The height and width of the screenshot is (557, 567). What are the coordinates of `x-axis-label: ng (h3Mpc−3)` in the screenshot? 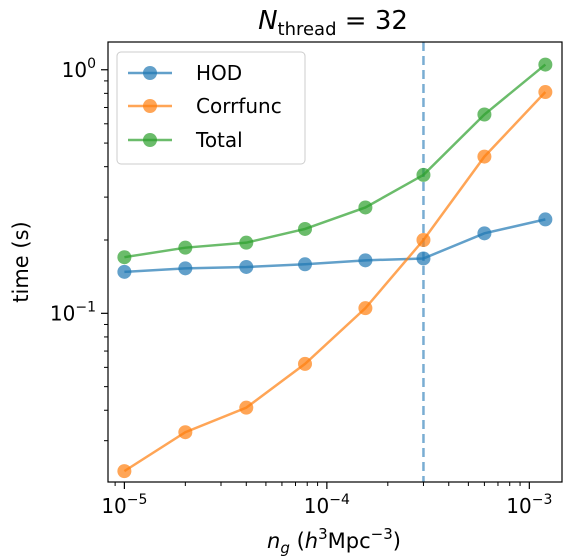 It's located at (334, 541).